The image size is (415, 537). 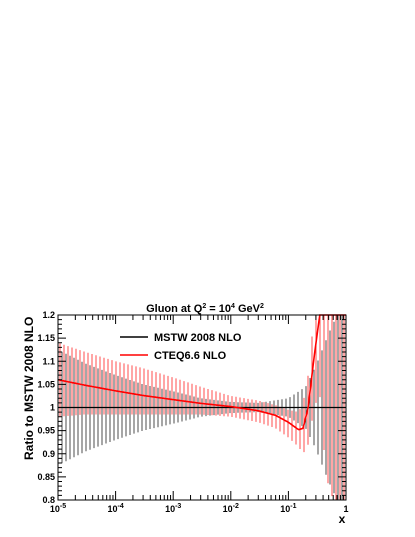 I want to click on y-tick-label: 0.9, so click(x=48, y=454).